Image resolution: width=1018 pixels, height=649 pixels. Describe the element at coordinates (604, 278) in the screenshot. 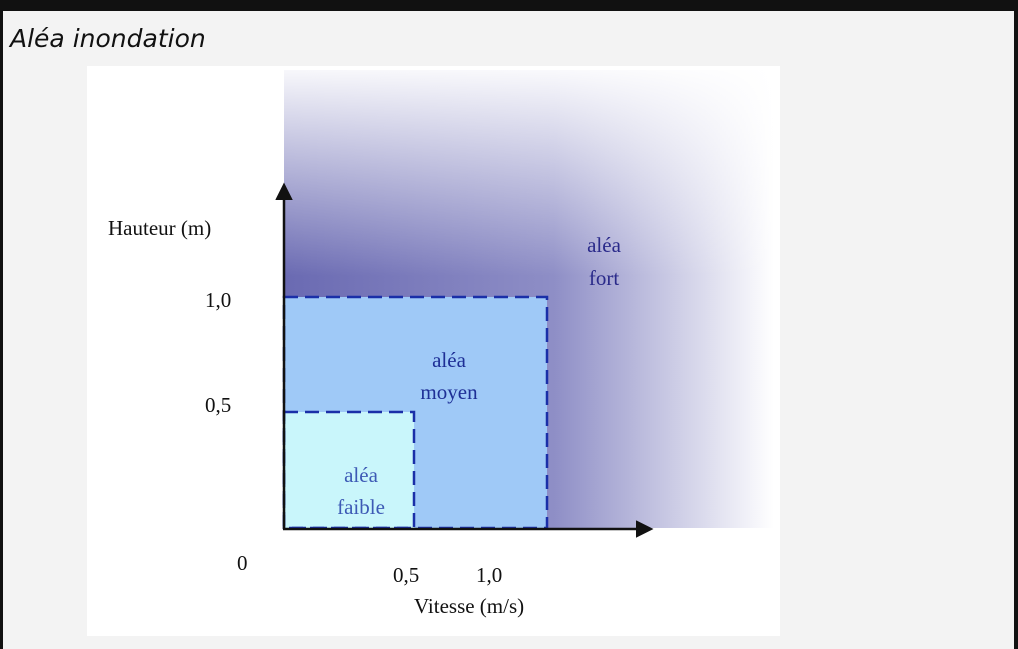

I see `zone-fort-label-line2: fort` at that location.